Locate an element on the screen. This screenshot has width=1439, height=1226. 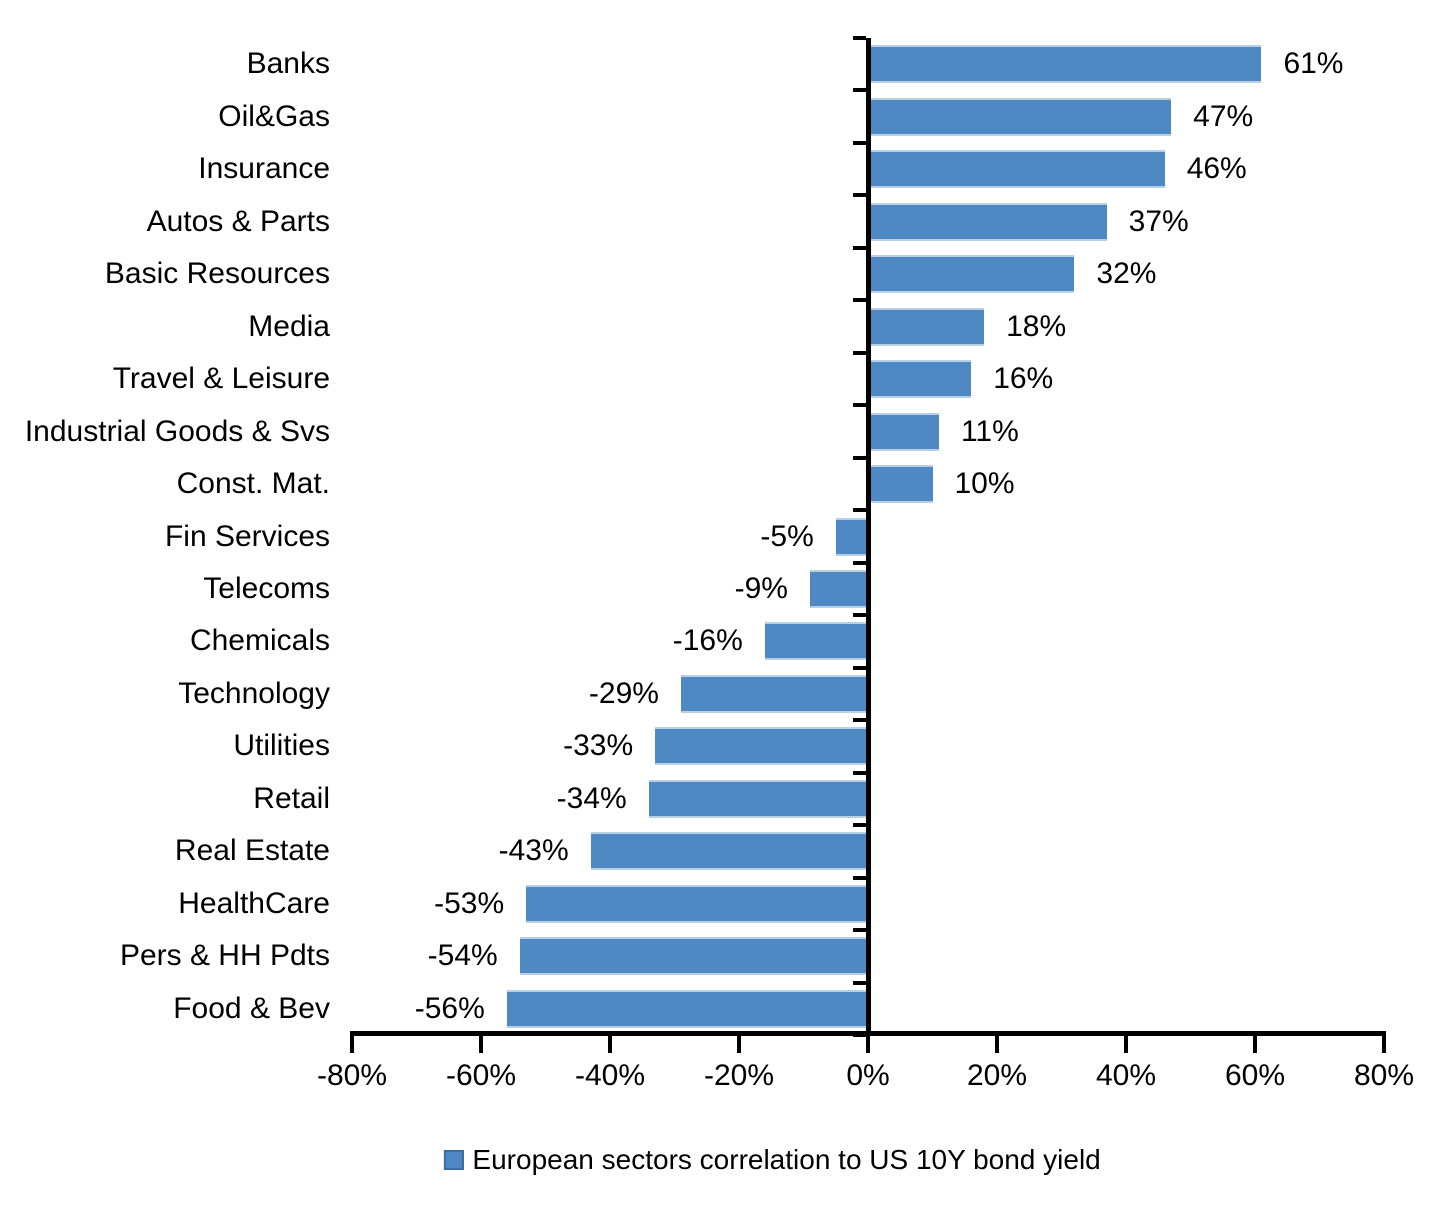
category-label: Media is located at coordinates (289, 326).